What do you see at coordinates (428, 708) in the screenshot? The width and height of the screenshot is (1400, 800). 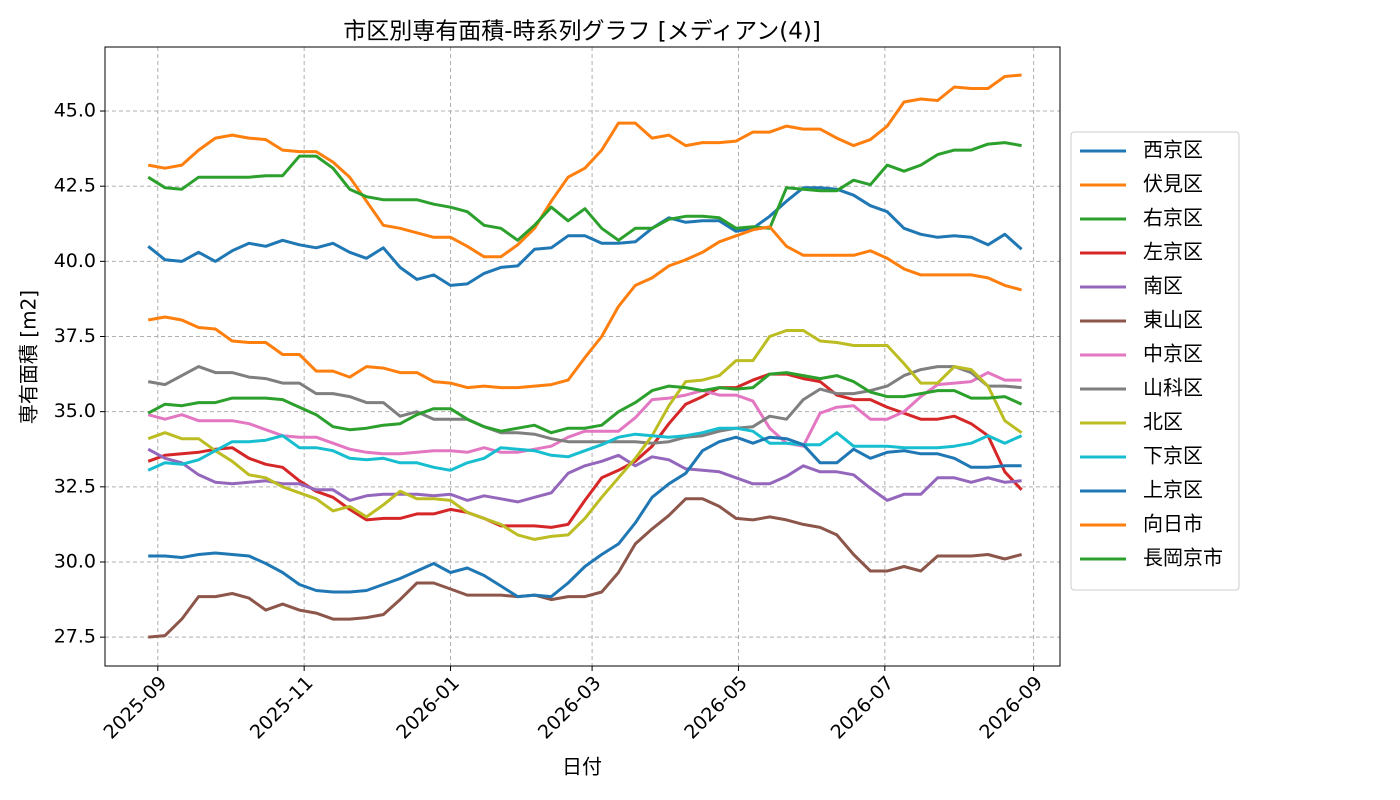 I see `x-tick-label: 2026-01` at bounding box center [428, 708].